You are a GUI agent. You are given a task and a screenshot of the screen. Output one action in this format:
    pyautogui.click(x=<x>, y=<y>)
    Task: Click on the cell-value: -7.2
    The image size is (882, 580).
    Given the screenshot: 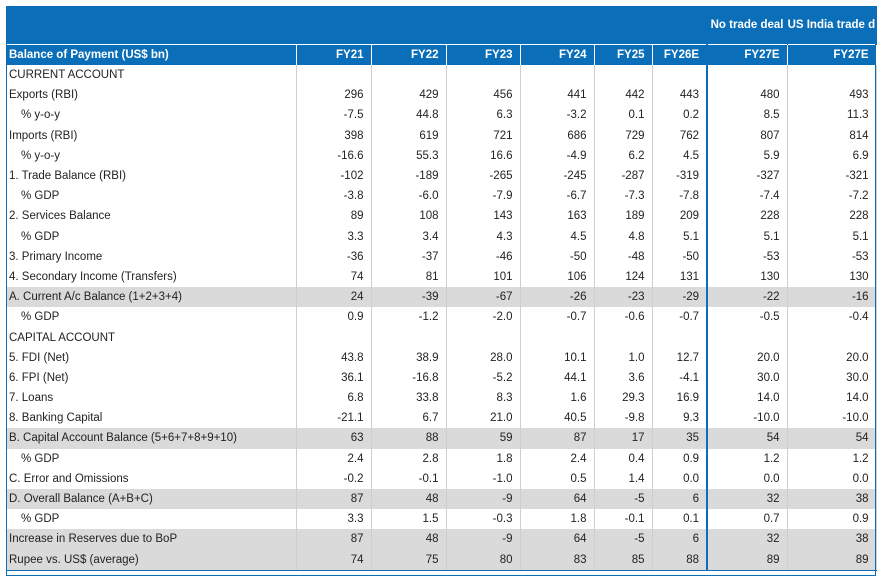 What is the action you would take?
    pyautogui.click(x=832, y=196)
    